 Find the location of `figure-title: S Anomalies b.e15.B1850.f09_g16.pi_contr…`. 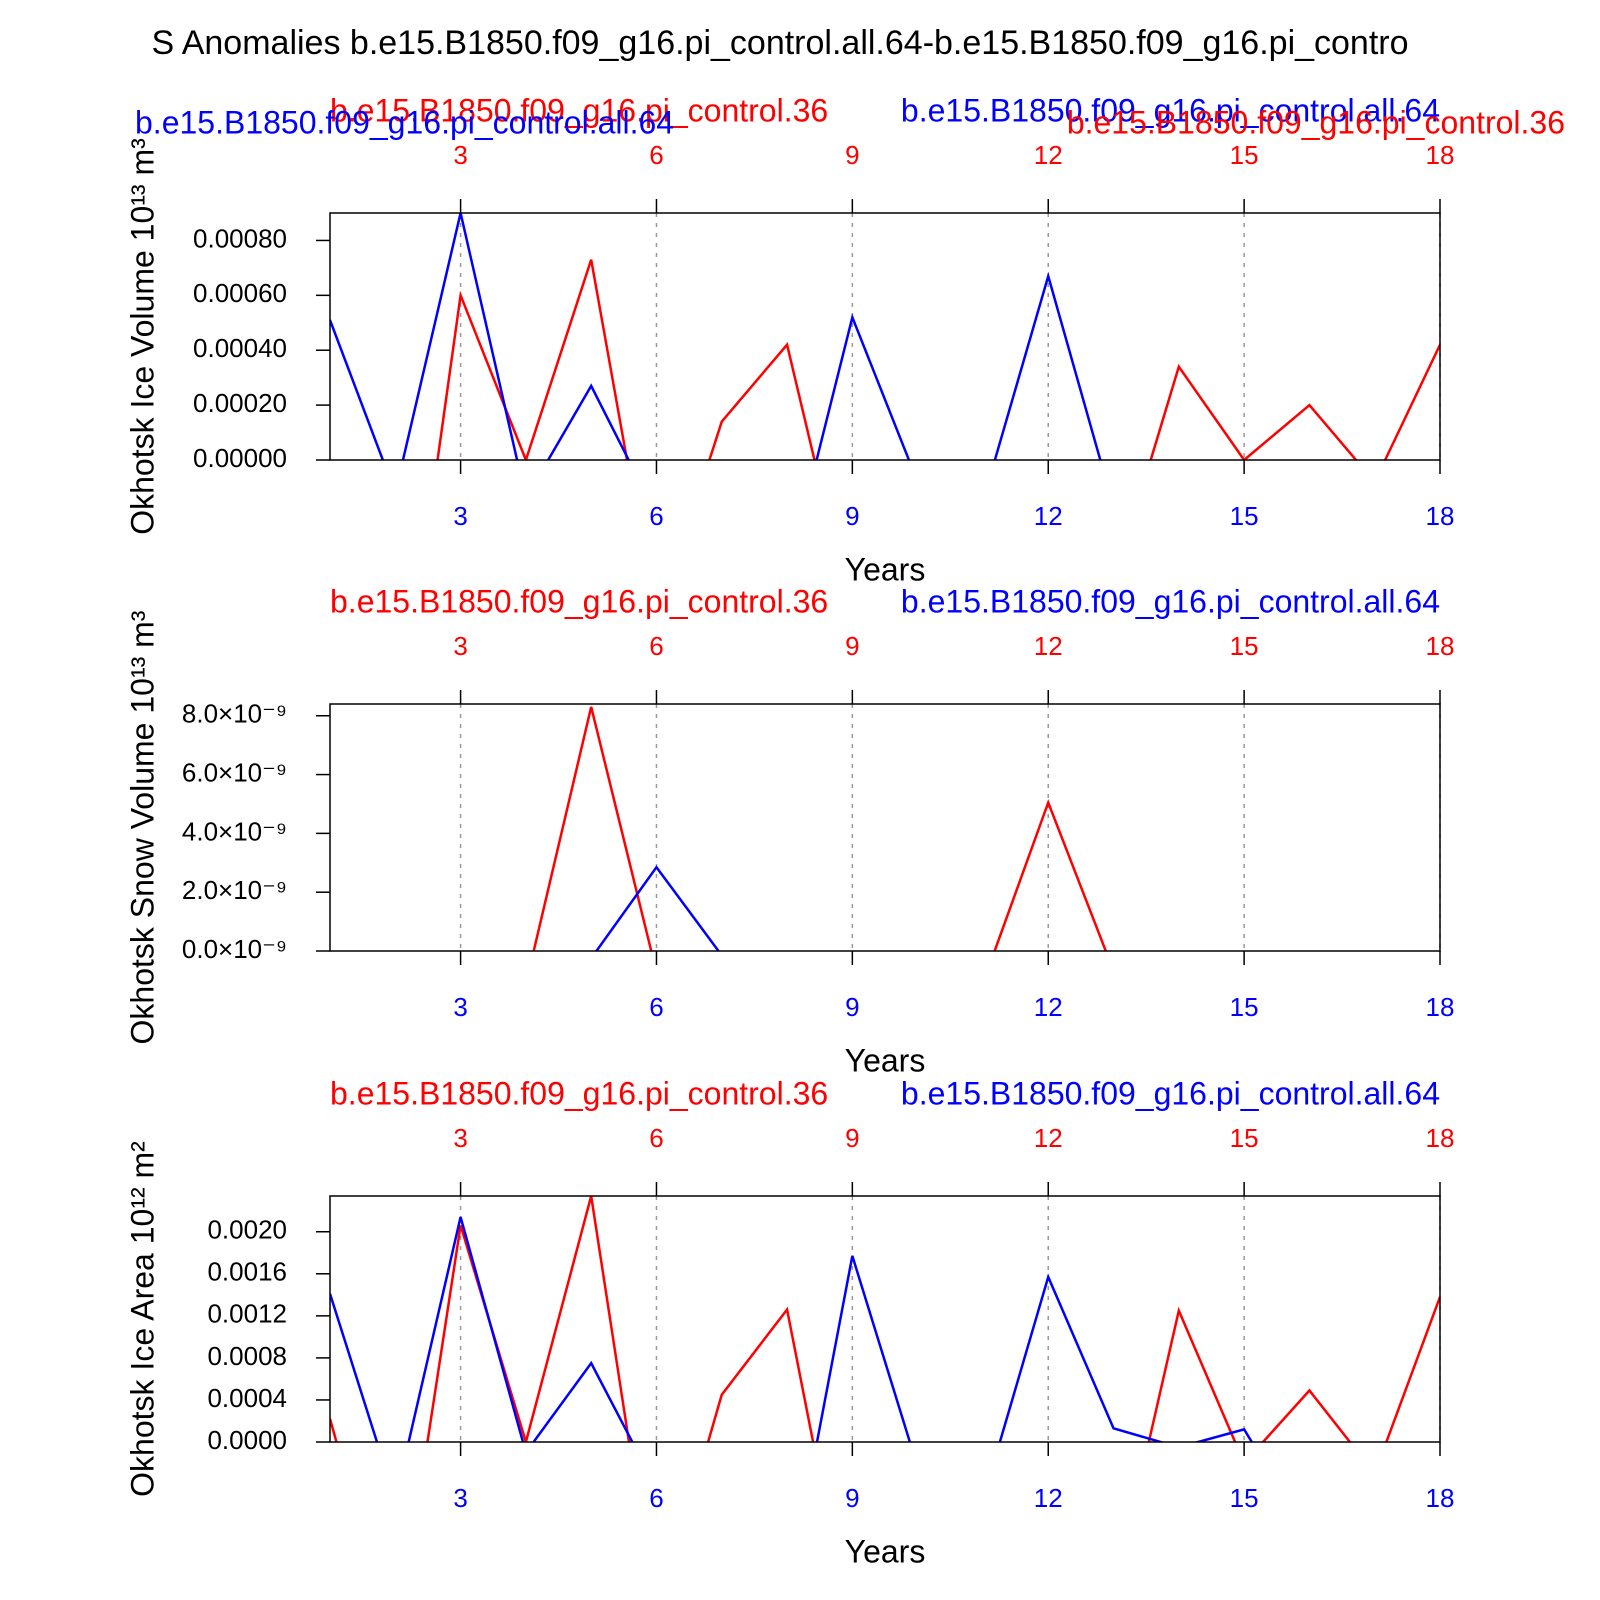

figure-title: S Anomalies b.e15.B1850.f09_g16.pi_contr… is located at coordinates (779, 43).